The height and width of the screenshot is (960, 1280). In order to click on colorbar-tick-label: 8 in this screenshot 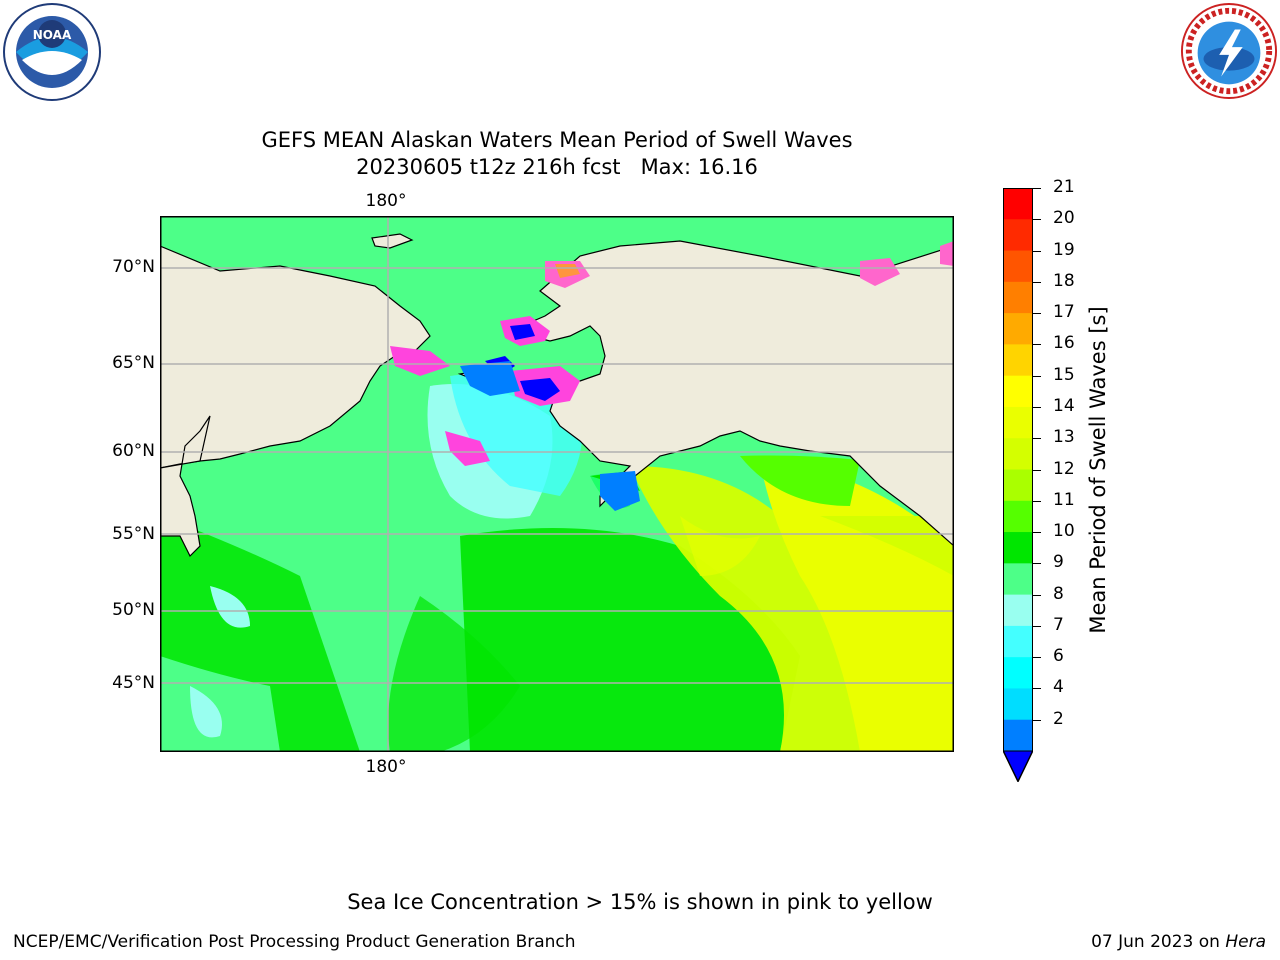, I will do `click(1058, 593)`.